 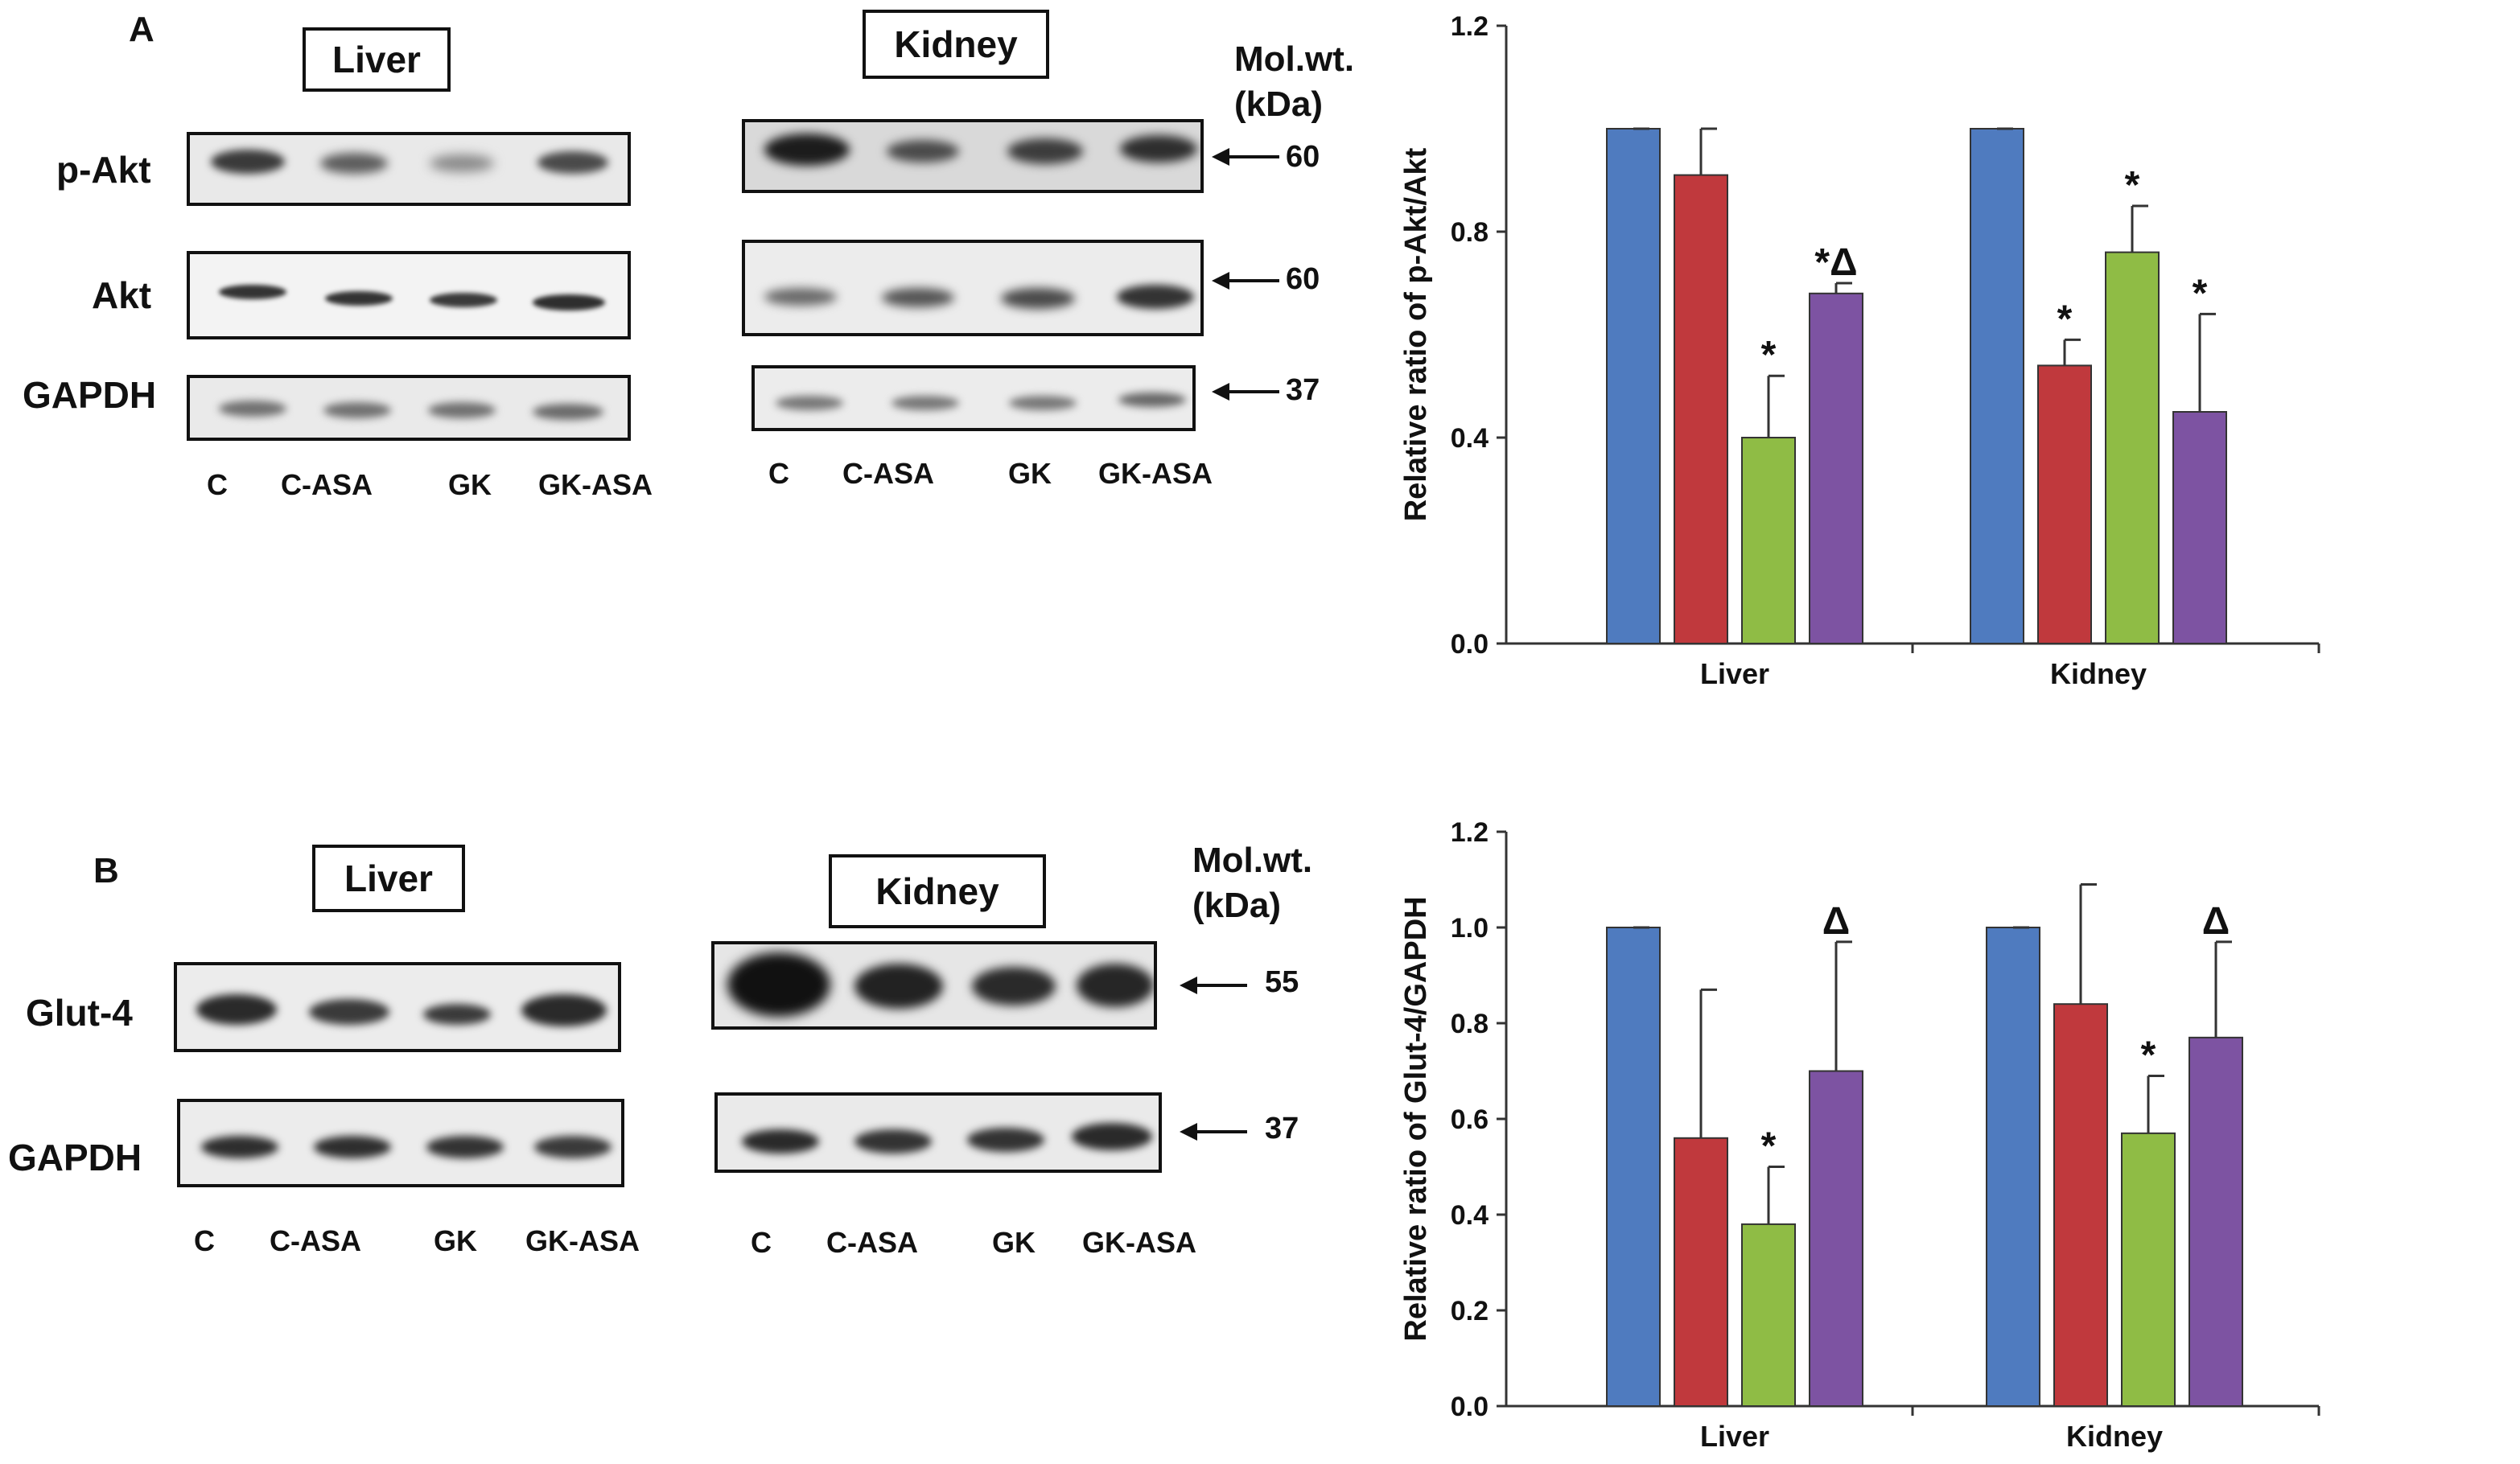 I want to click on row-label-akt: Akt, so click(x=122, y=295).